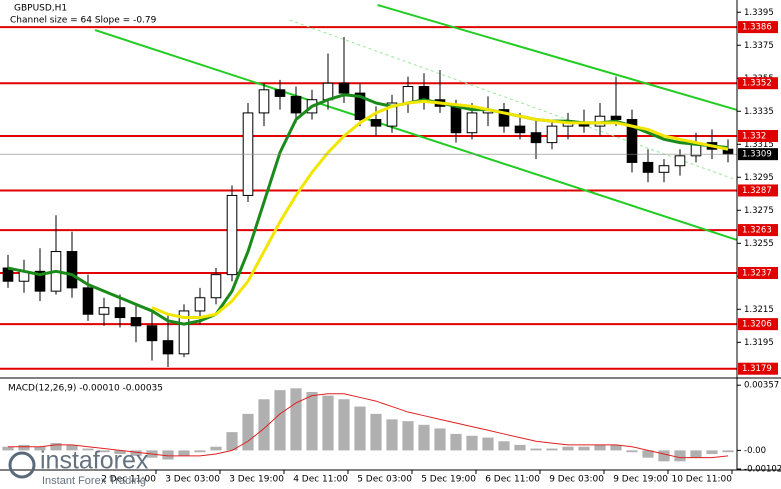 The height and width of the screenshot is (489, 781). I want to click on y-tick-label: 1.3335, so click(759, 112).